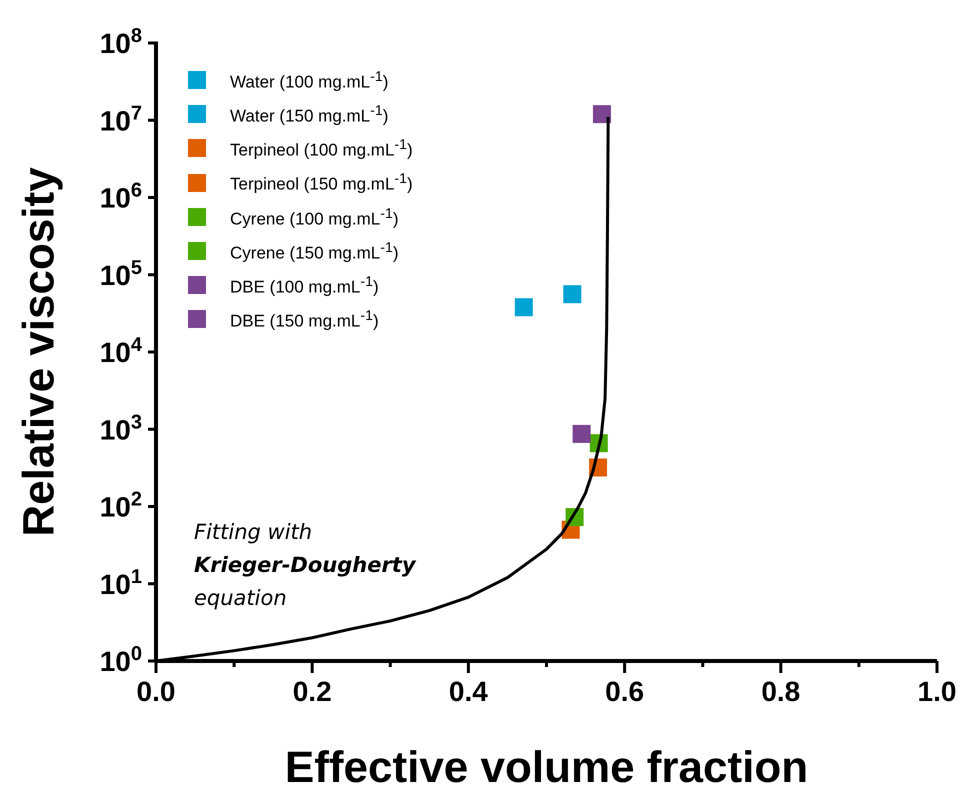 This screenshot has width=967, height=798. Describe the element at coordinates (468, 691) in the screenshot. I see `x-tick-label: 0.4` at that location.